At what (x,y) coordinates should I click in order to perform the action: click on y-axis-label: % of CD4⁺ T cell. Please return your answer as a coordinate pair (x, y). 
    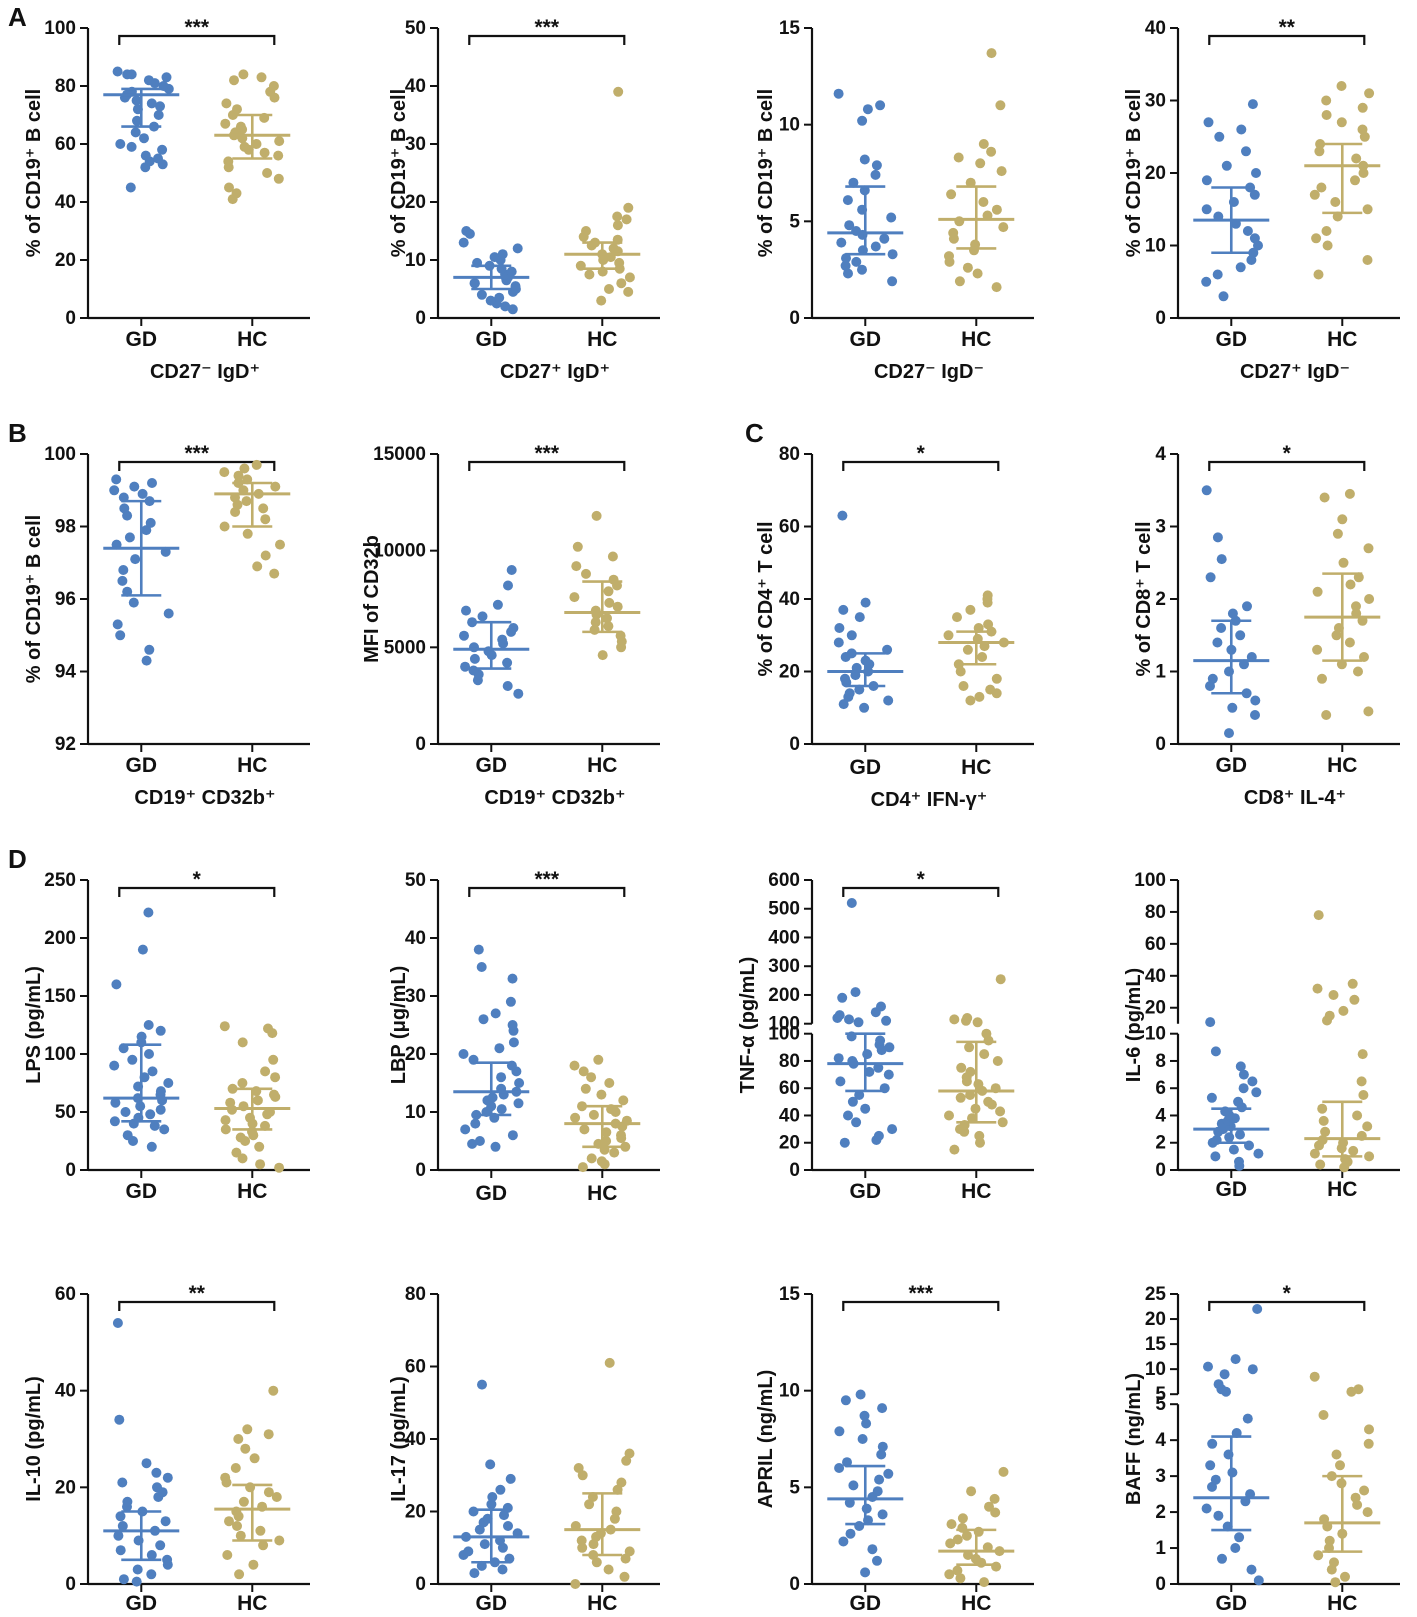
    Looking at the image, I should click on (766, 598).